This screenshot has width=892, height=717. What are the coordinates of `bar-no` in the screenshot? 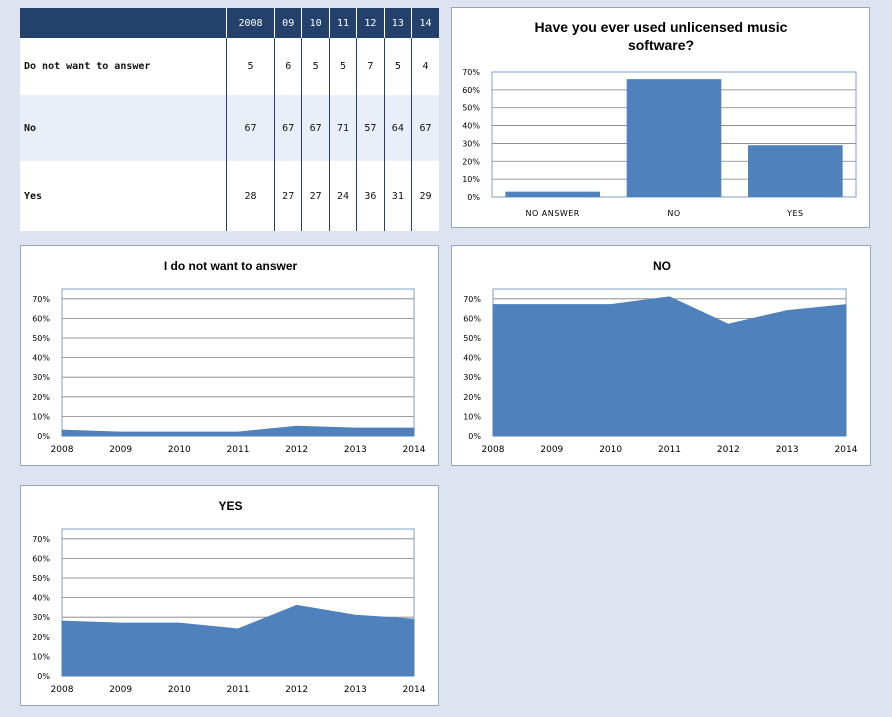 It's located at (674, 138).